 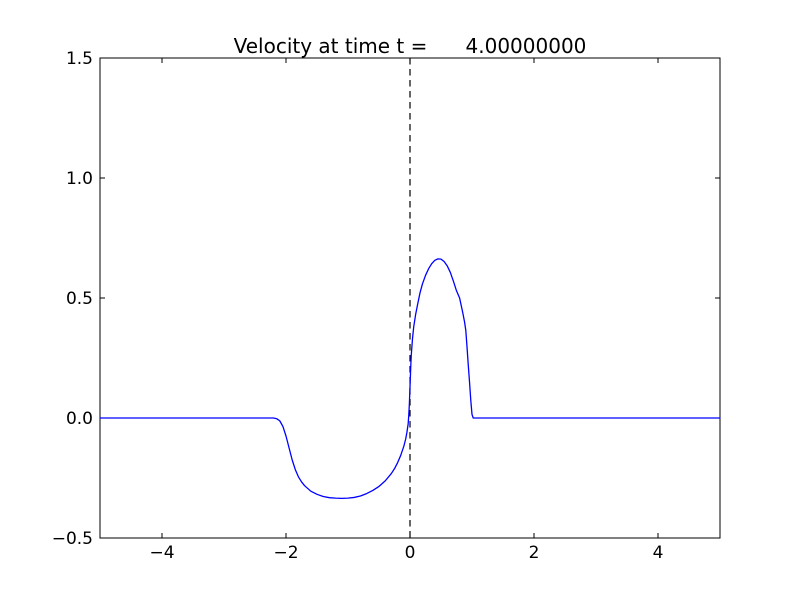 What do you see at coordinates (410, 553) in the screenshot?
I see `x-tick-label: 0` at bounding box center [410, 553].